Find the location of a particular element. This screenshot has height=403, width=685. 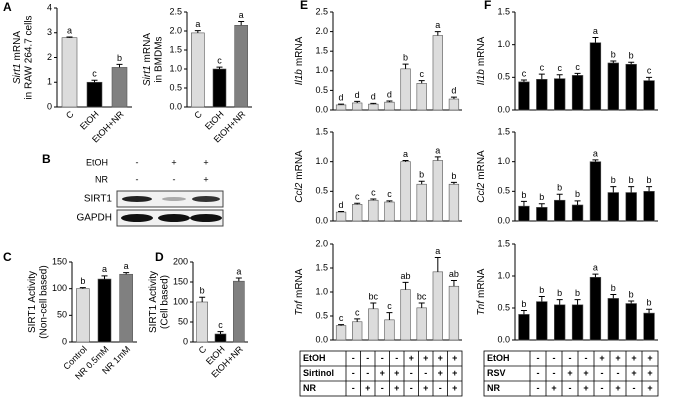

gene-name: Ccl2 is located at coordinates (299, 192).